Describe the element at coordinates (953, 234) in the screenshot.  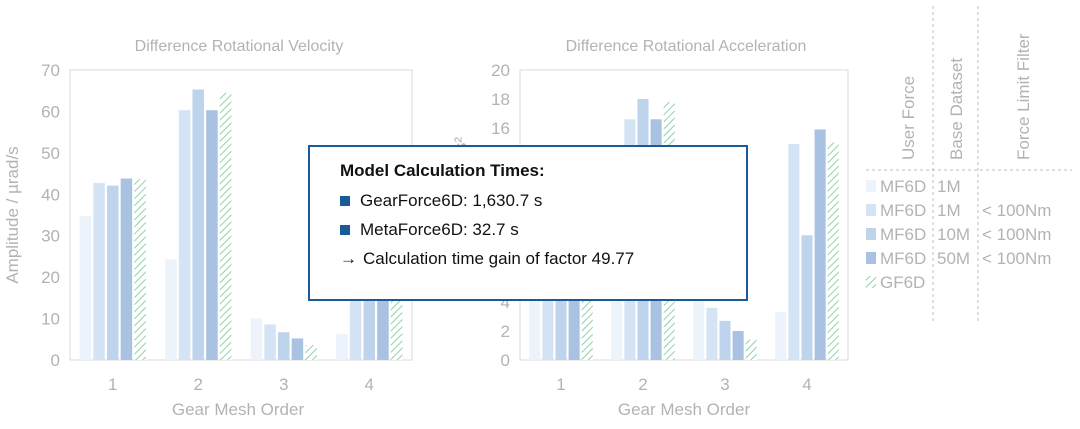
I see `legend-base-dataset: 10M` at that location.